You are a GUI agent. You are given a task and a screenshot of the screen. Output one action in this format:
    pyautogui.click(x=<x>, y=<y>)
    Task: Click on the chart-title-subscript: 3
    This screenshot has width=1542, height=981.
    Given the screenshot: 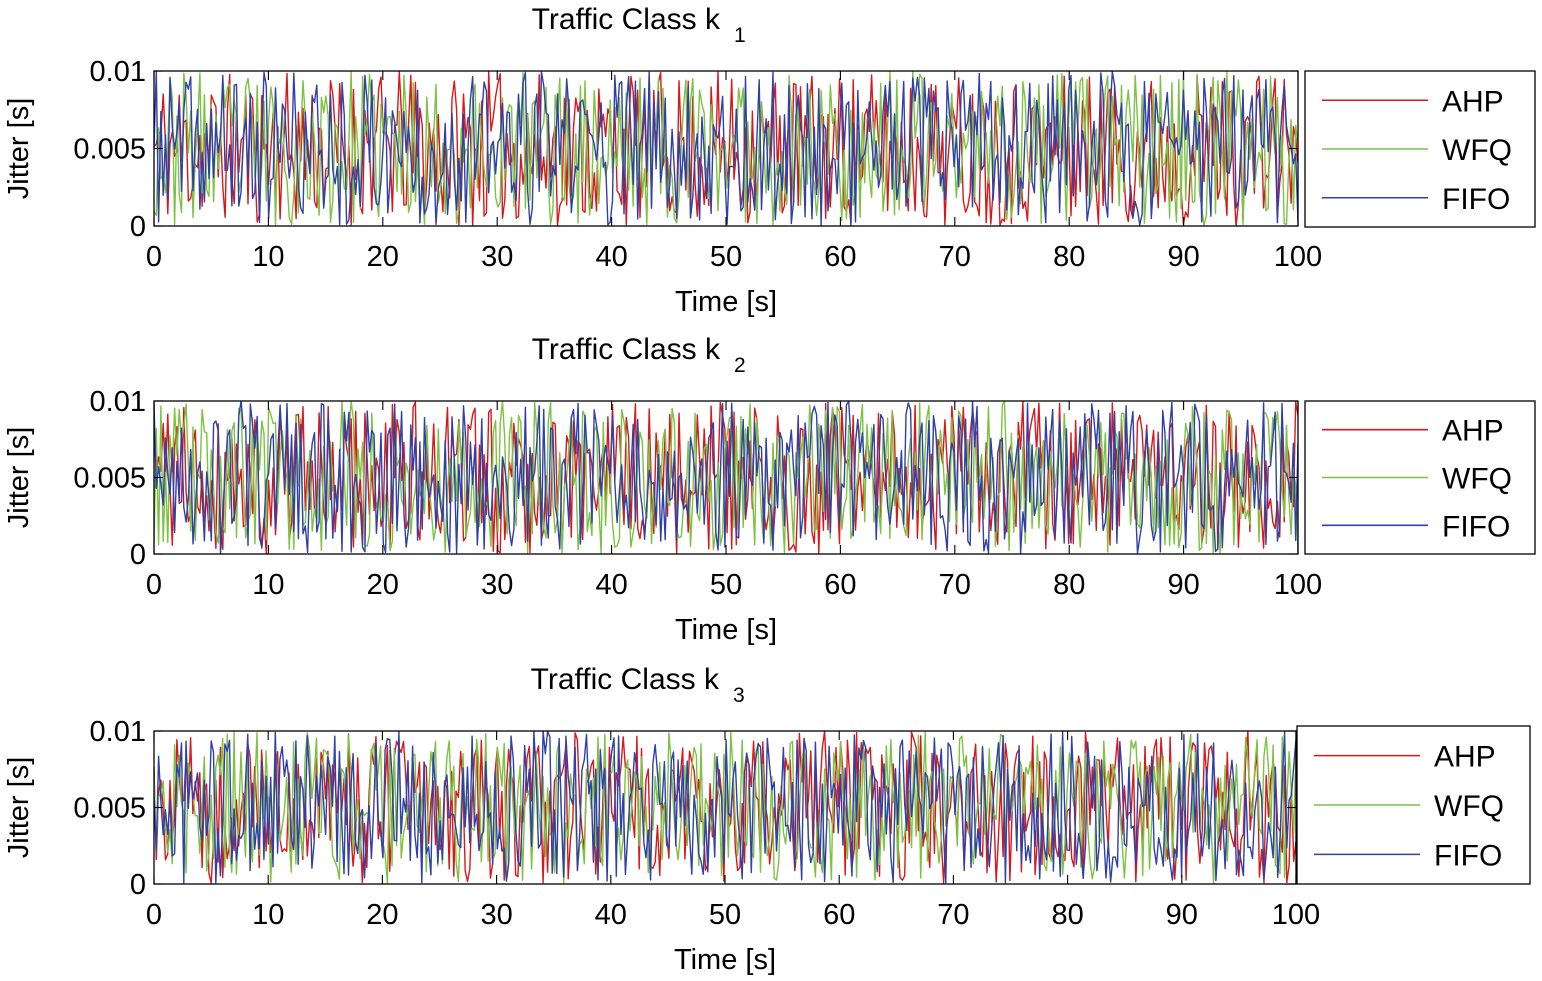 What is the action you would take?
    pyautogui.click(x=739, y=695)
    